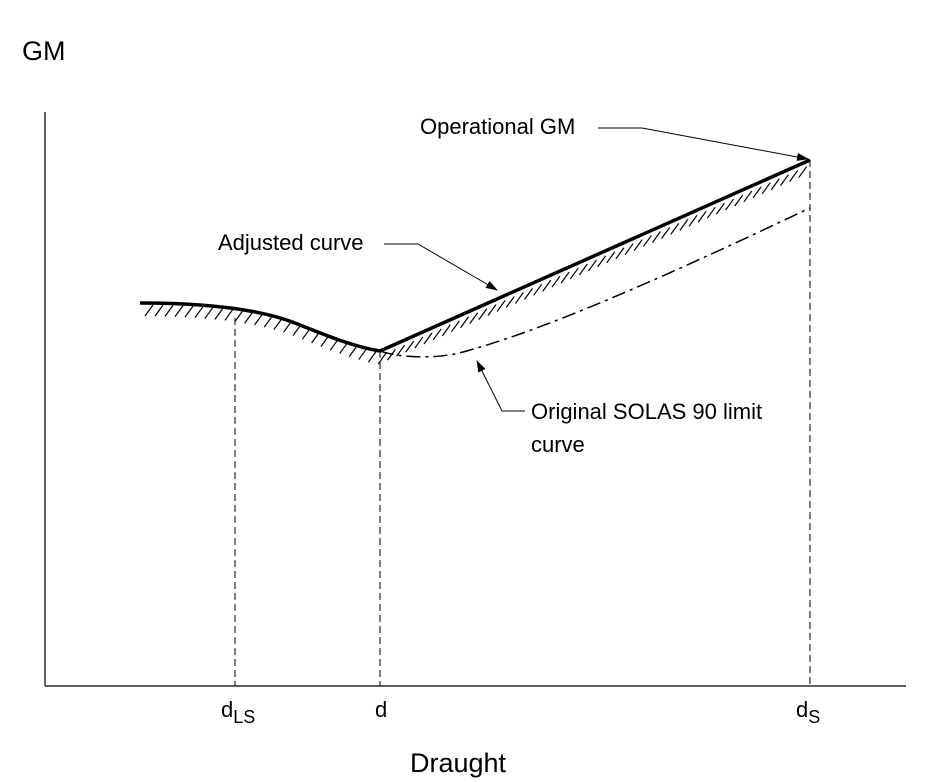  What do you see at coordinates (291, 242) in the screenshot?
I see `annotation-adjusted-curve: Adjusted curve` at bounding box center [291, 242].